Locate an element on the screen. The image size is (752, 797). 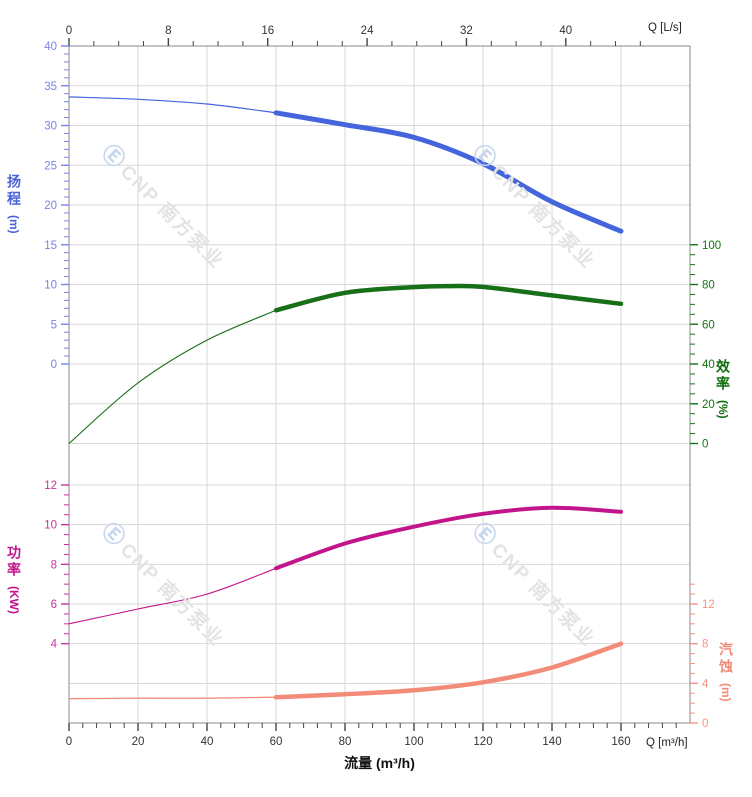
npsh-curve-thin is located at coordinates (172, 698).